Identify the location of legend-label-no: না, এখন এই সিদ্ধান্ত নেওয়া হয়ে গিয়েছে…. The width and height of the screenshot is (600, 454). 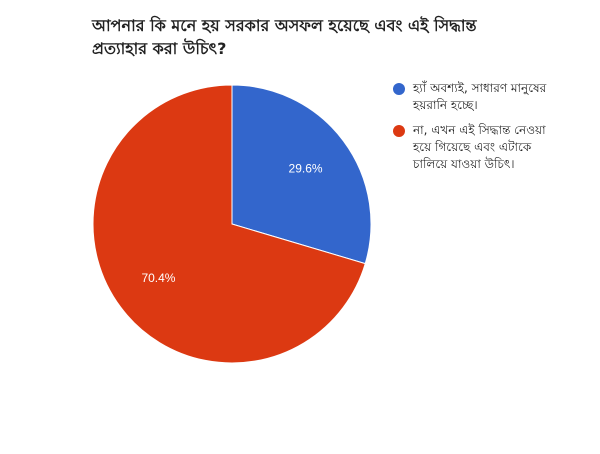
(479, 147).